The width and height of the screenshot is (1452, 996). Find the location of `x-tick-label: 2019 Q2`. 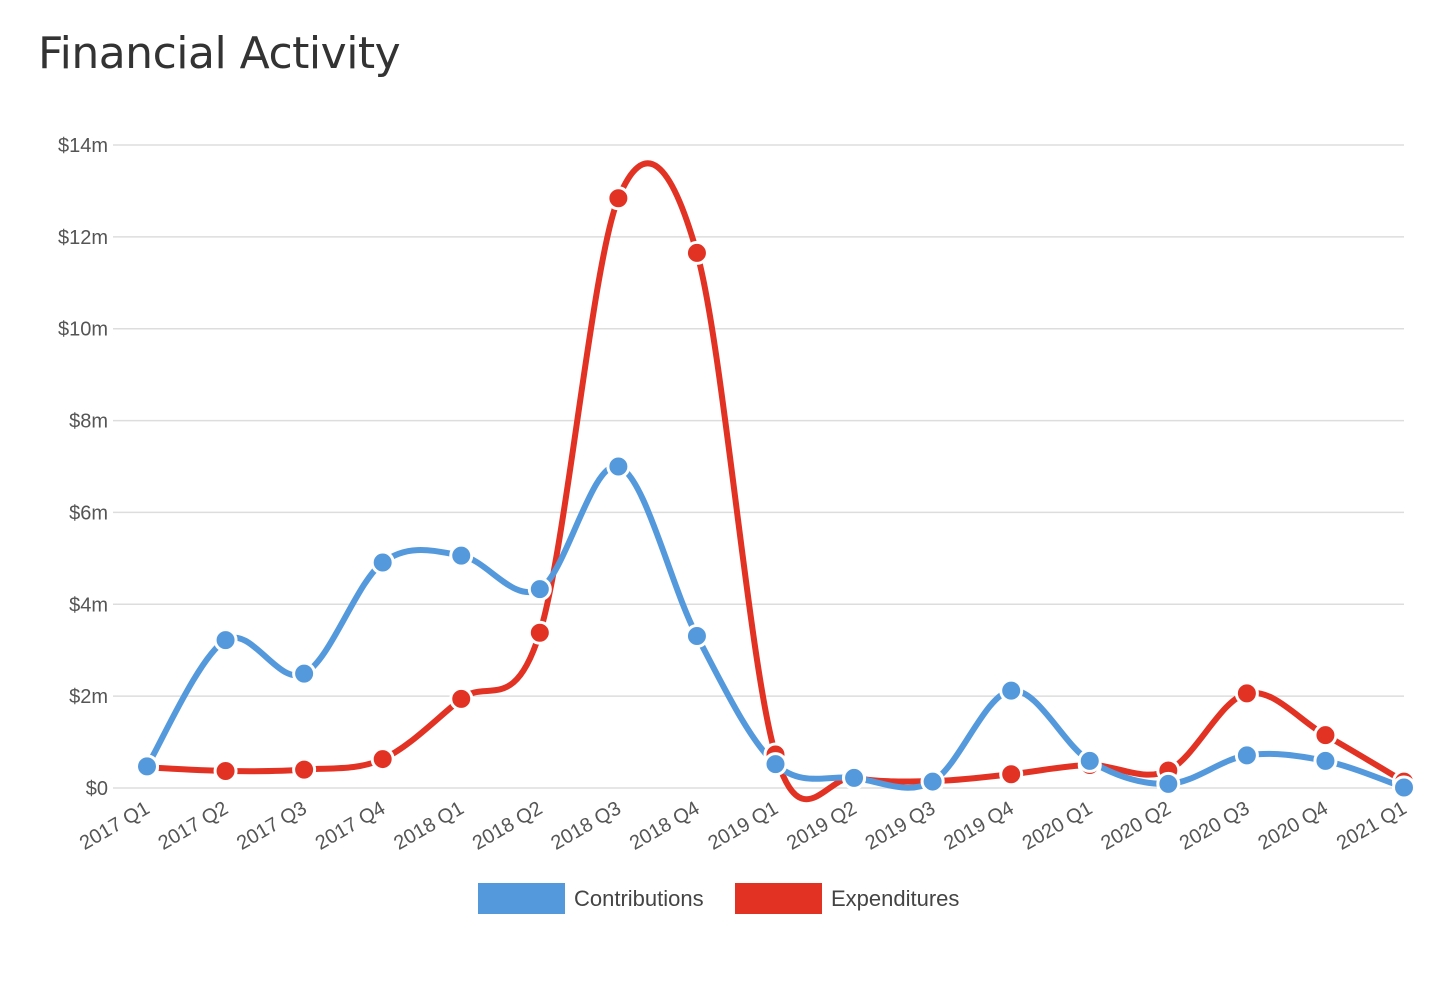

x-tick-label: 2019 Q2 is located at coordinates (821, 825).